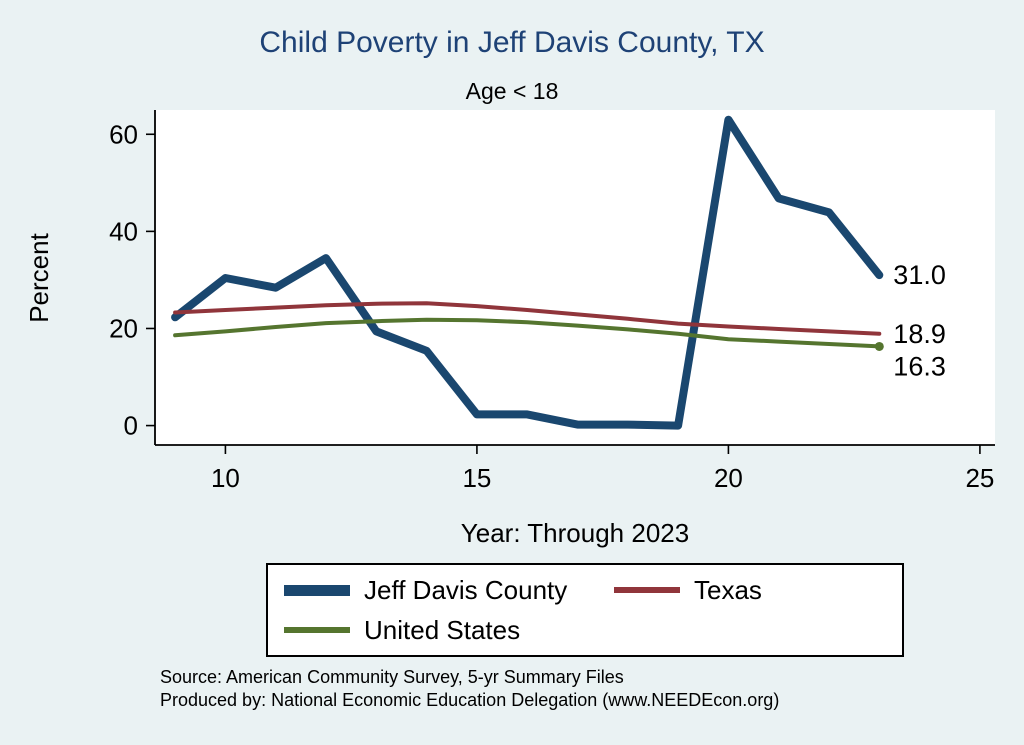 The height and width of the screenshot is (745, 1024). I want to click on y-tick-label: 0, so click(131, 426).